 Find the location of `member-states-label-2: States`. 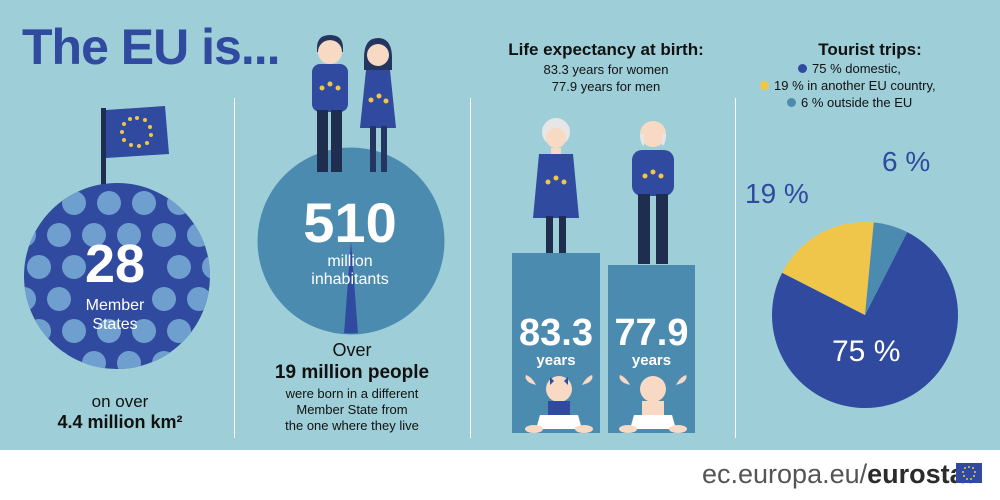

member-states-label-2: States is located at coordinates (115, 324).